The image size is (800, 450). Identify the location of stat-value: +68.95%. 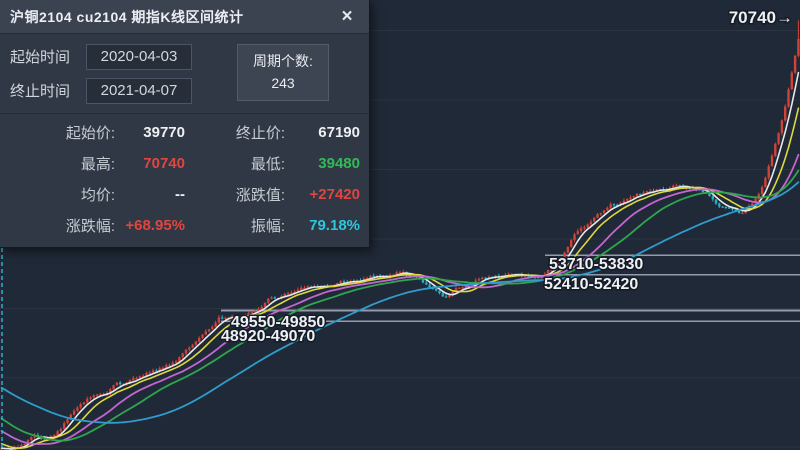
(155, 225).